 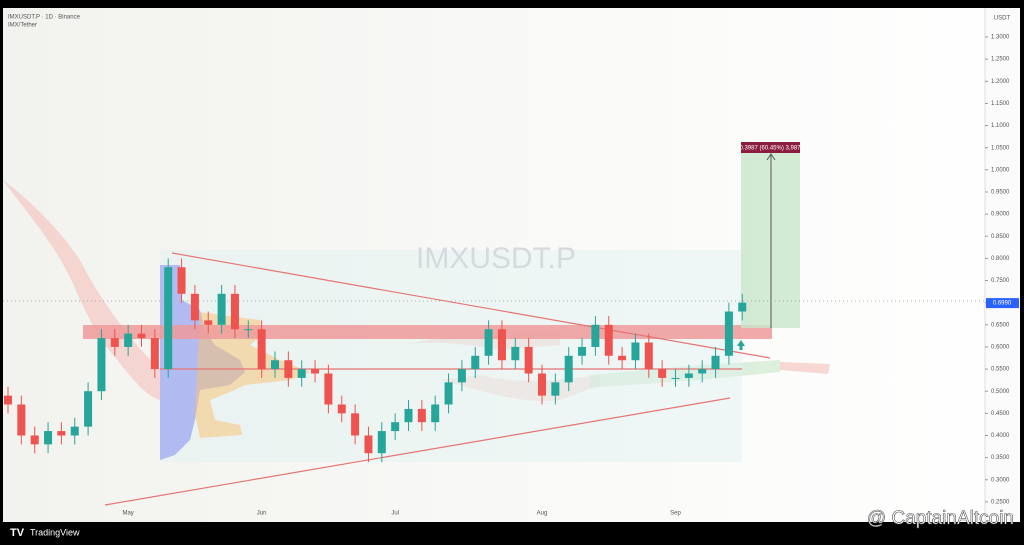 I want to click on volume-profile, so click(x=252, y=375).